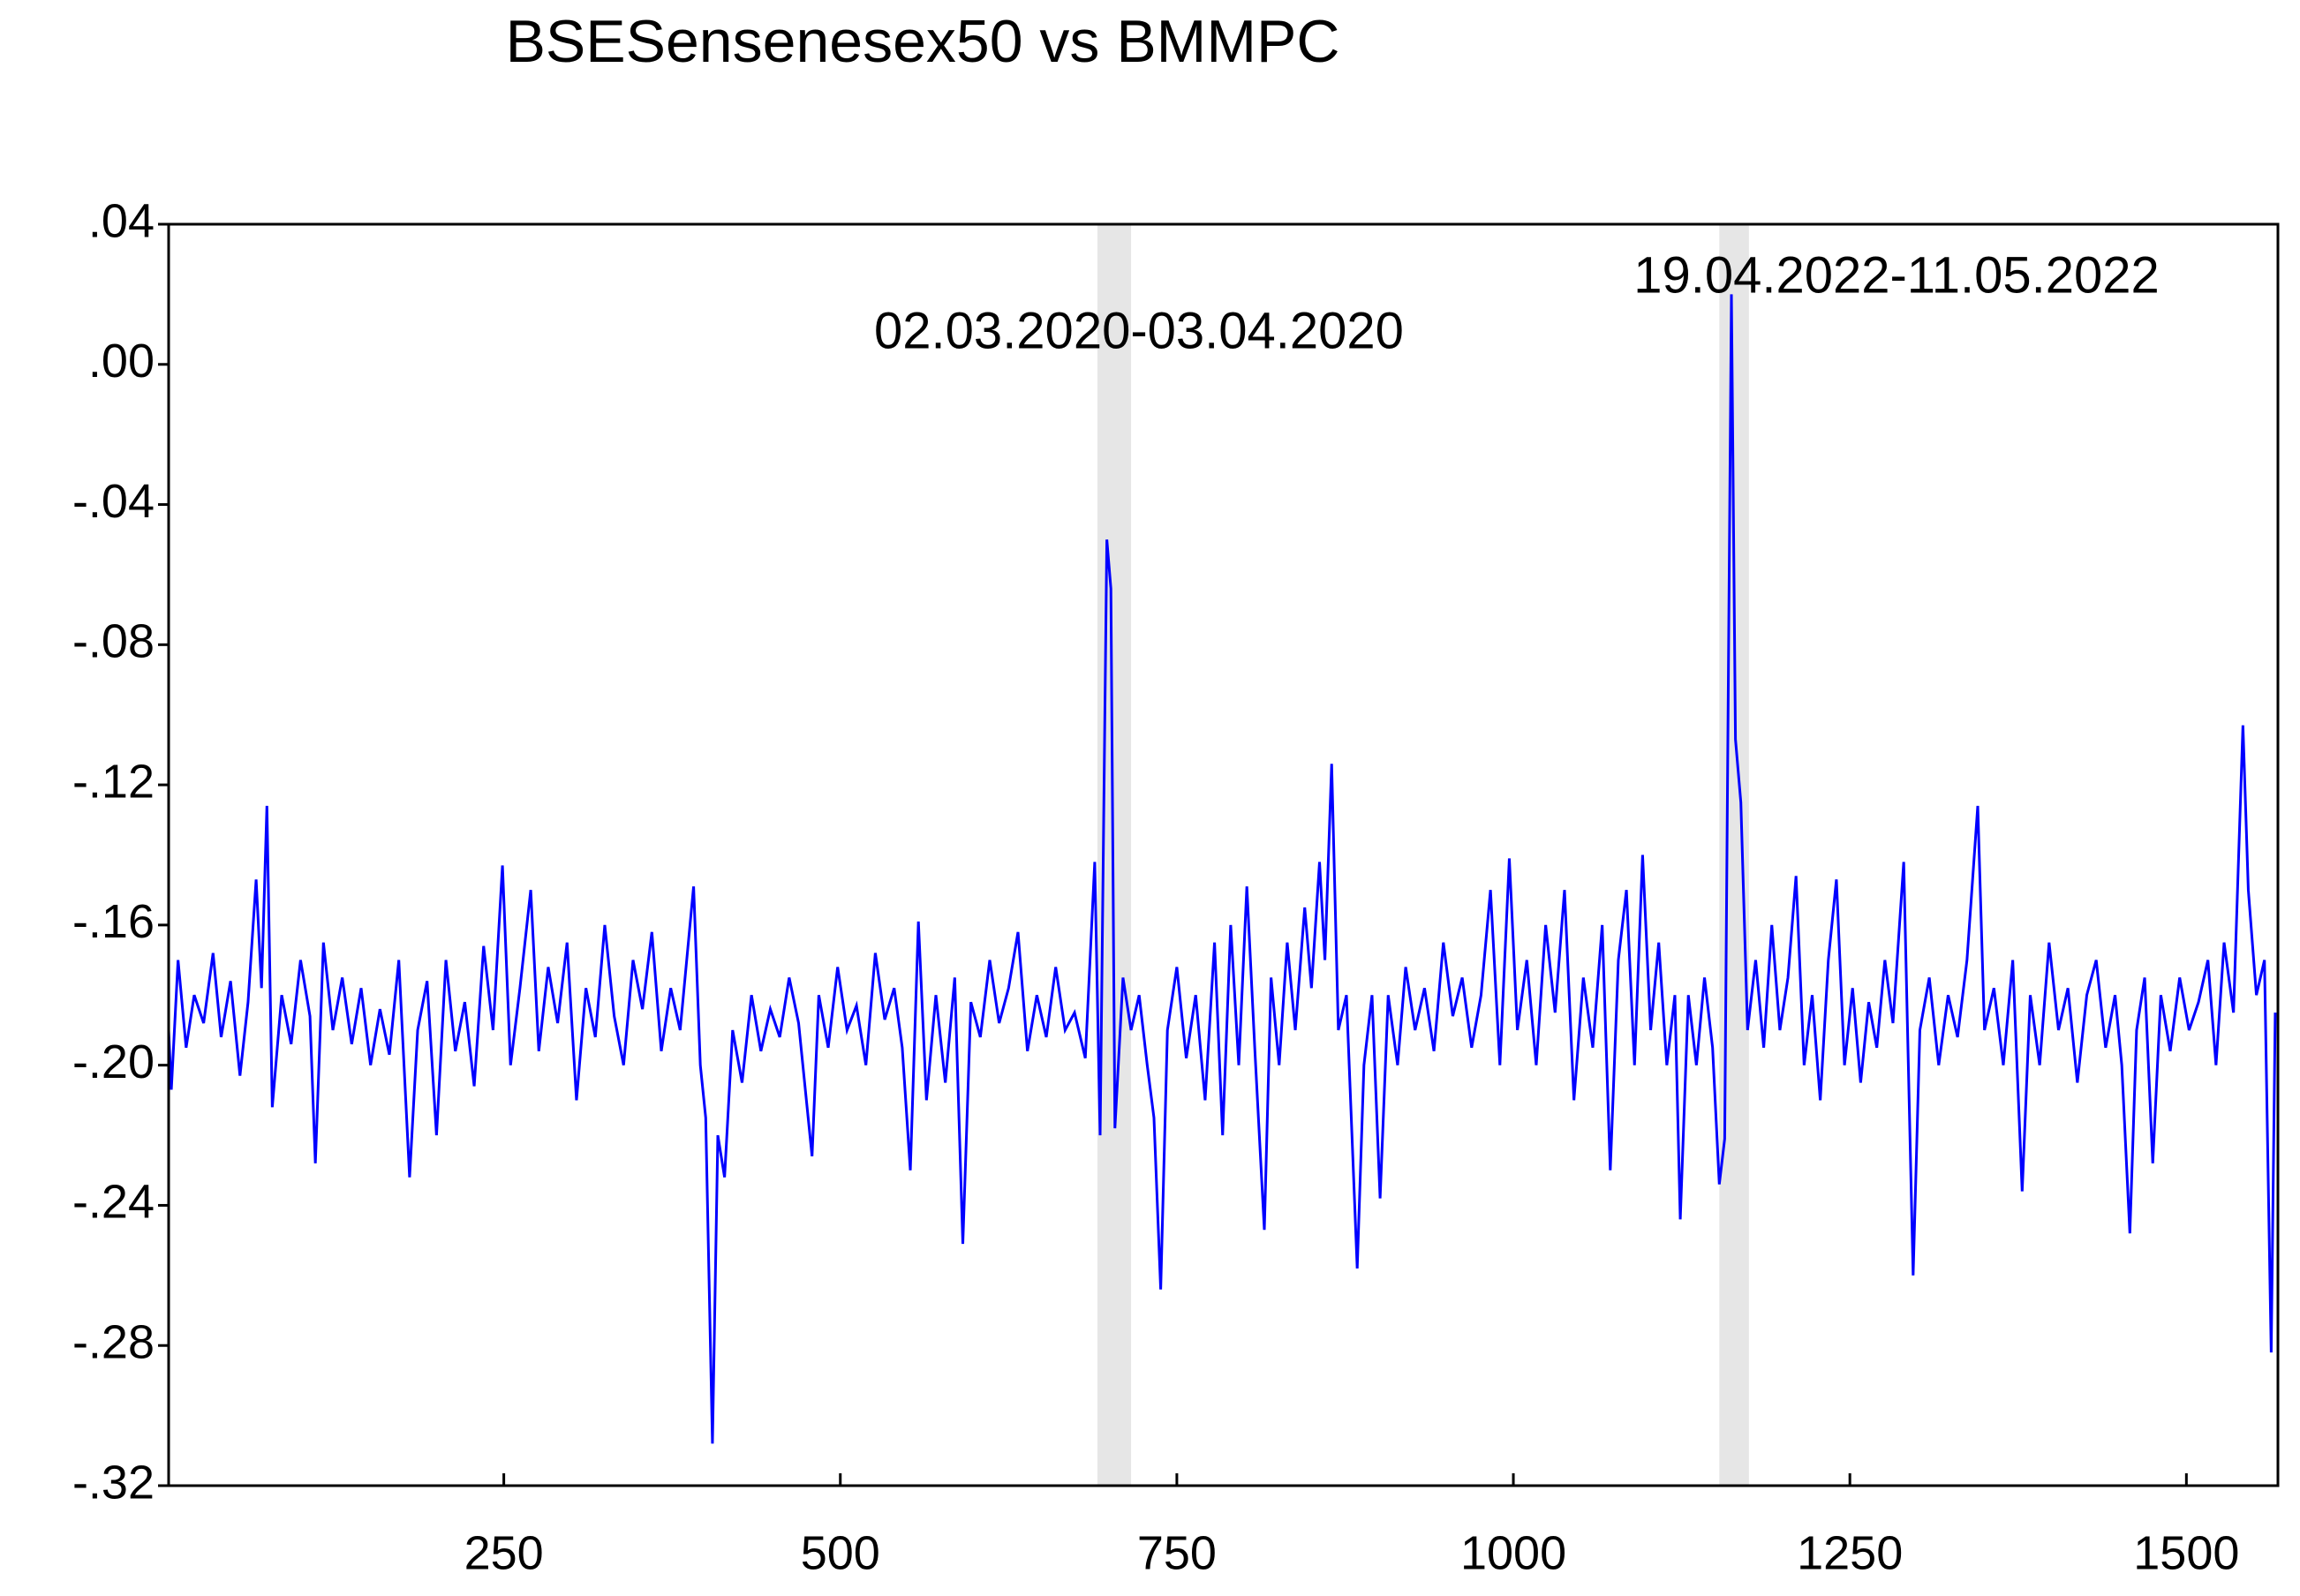 This screenshot has width=2300, height=1596. What do you see at coordinates (1177, 1552) in the screenshot?
I see `x-tick-label: 750` at bounding box center [1177, 1552].